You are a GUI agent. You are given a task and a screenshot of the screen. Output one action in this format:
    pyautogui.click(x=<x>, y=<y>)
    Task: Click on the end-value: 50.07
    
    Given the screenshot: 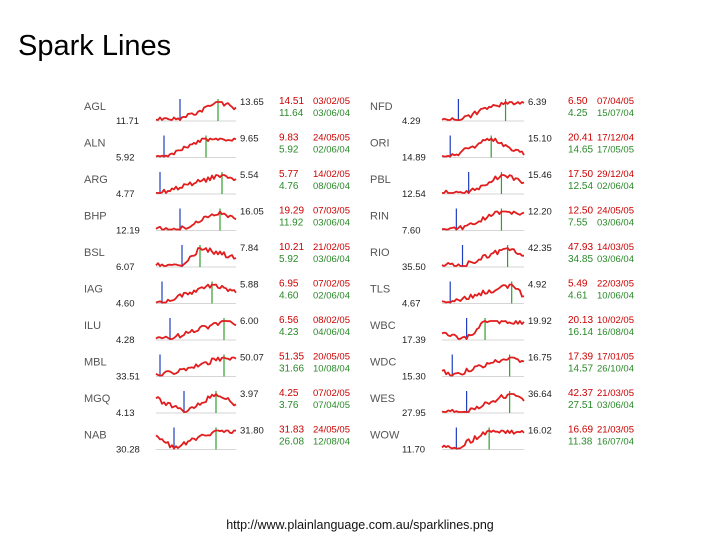 What is the action you would take?
    pyautogui.click(x=252, y=358)
    